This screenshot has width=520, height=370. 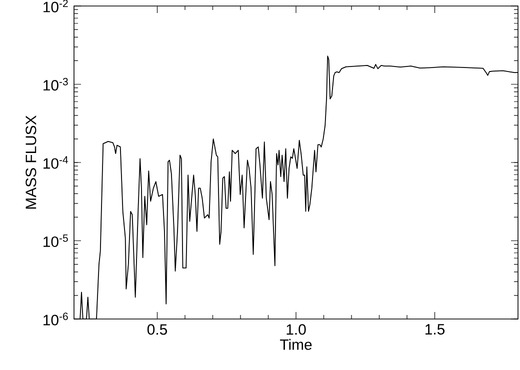 I want to click on y-tick-label: 10$^{-6}$, so click(x=56, y=319).